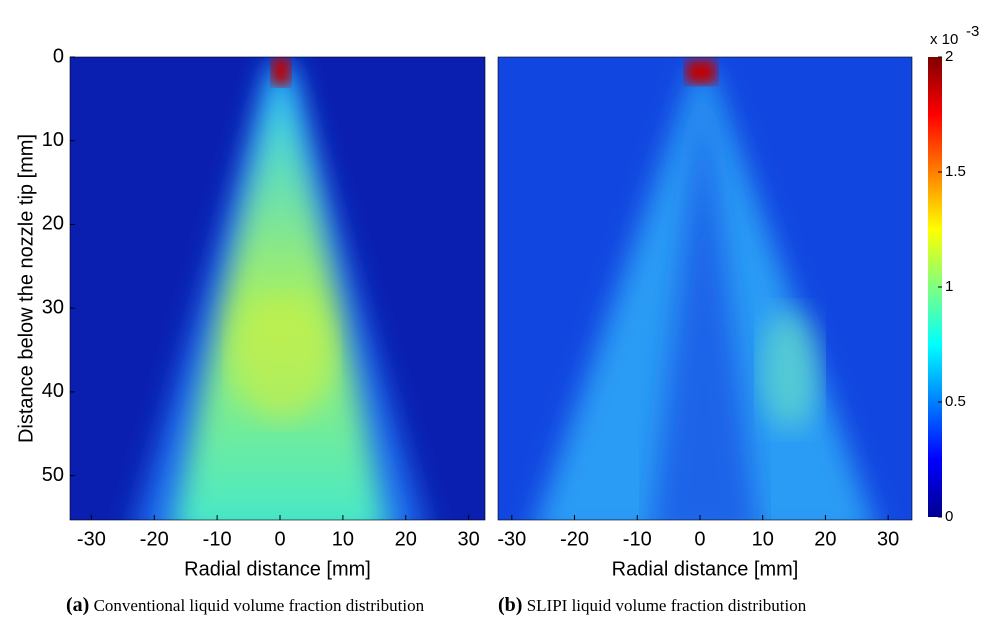 The image size is (984, 642). What do you see at coordinates (949, 516) in the screenshot?
I see `colorbar-tick-label: 0` at bounding box center [949, 516].